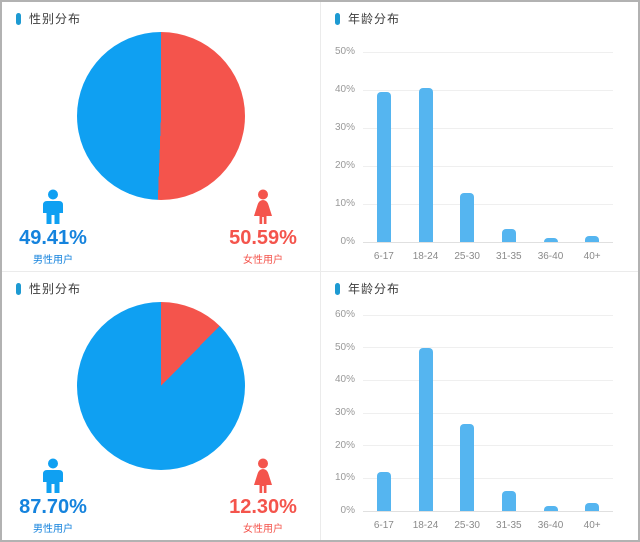 The width and height of the screenshot is (640, 542). What do you see at coordinates (53, 507) in the screenshot?
I see `male-percentage: 87.70%` at bounding box center [53, 507].